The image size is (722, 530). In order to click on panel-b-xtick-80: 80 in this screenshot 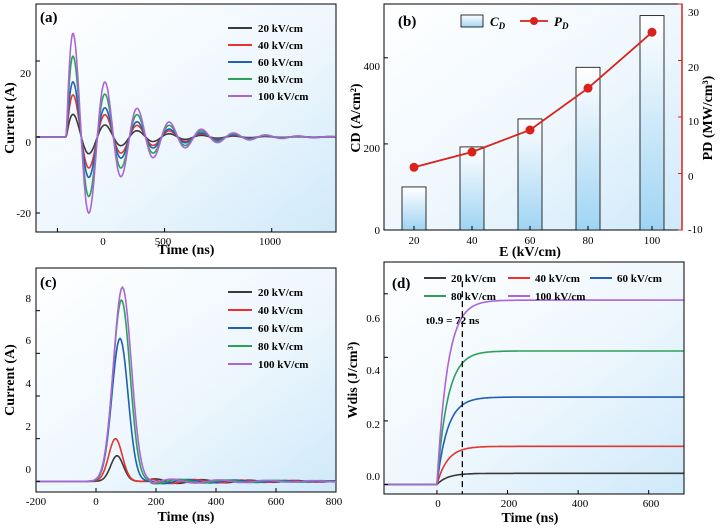, I will do `click(589, 241)`.